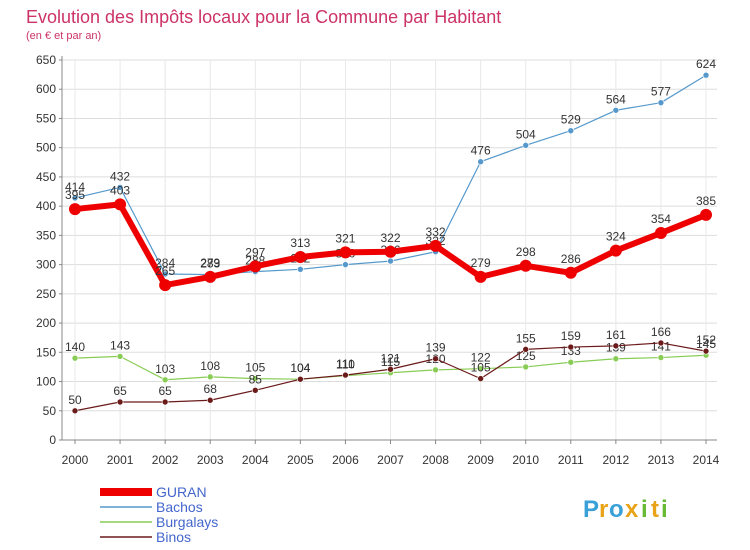 The height and width of the screenshot is (550, 750). Describe the element at coordinates (571, 120) in the screenshot. I see `data-label: 529` at that location.